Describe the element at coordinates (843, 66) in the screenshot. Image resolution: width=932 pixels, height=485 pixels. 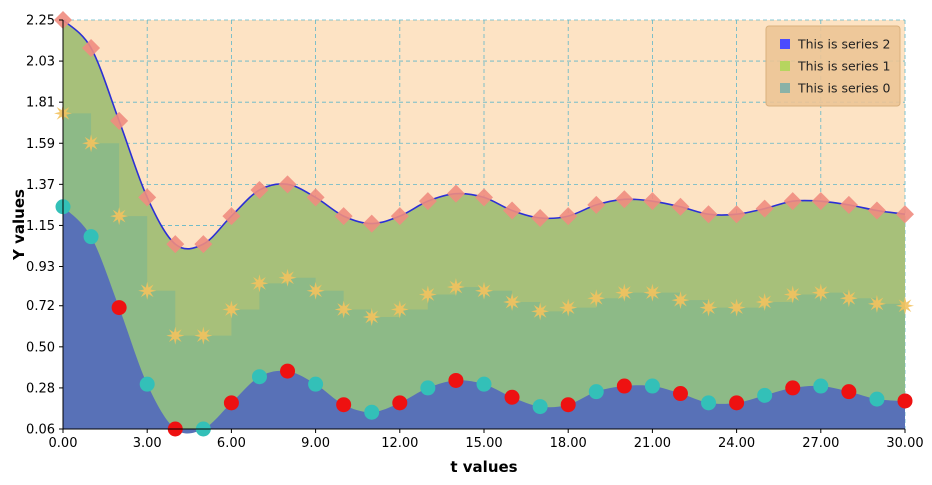
I see `legend-label: This is series 1` at that location.